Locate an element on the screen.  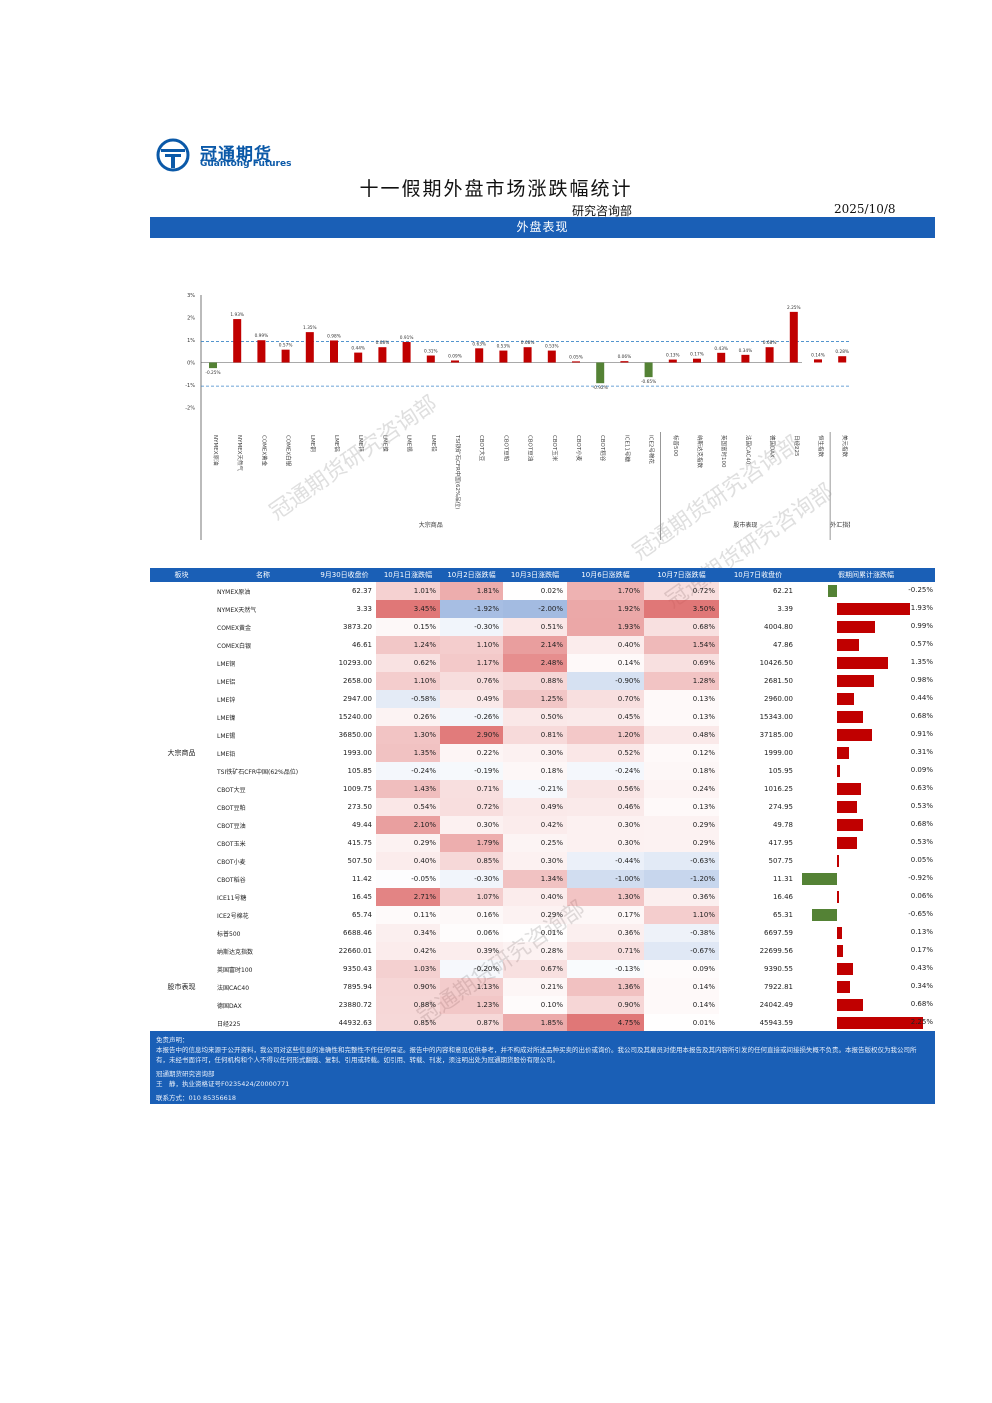
cumulative-label: 0.31% is located at coordinates (921, 752).